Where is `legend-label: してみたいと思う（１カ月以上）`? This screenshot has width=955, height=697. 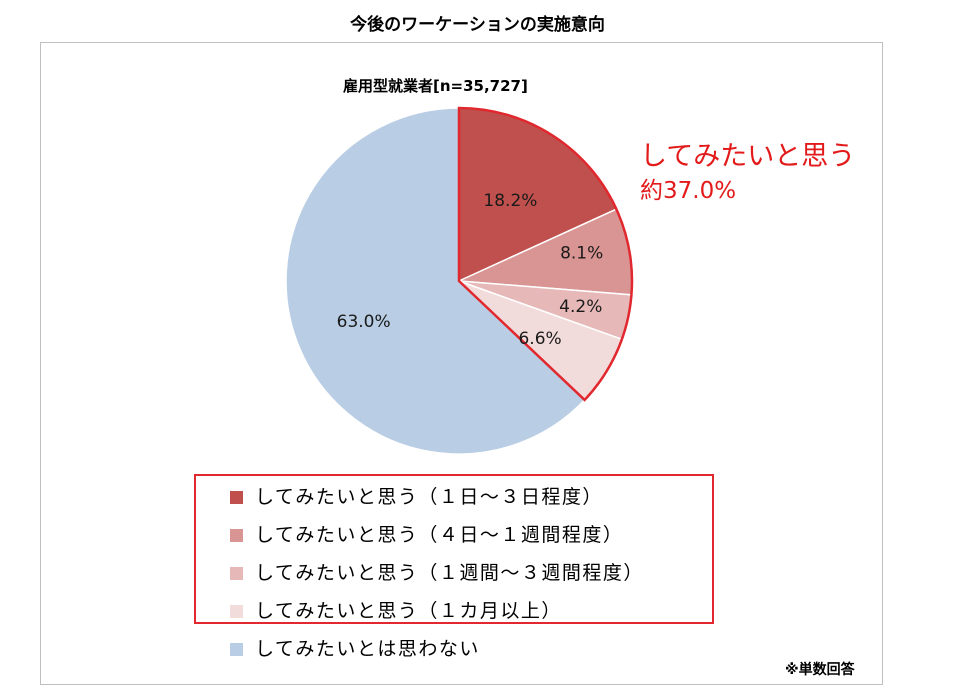 legend-label: してみたいと思う（１カ月以上） is located at coordinates (408, 611).